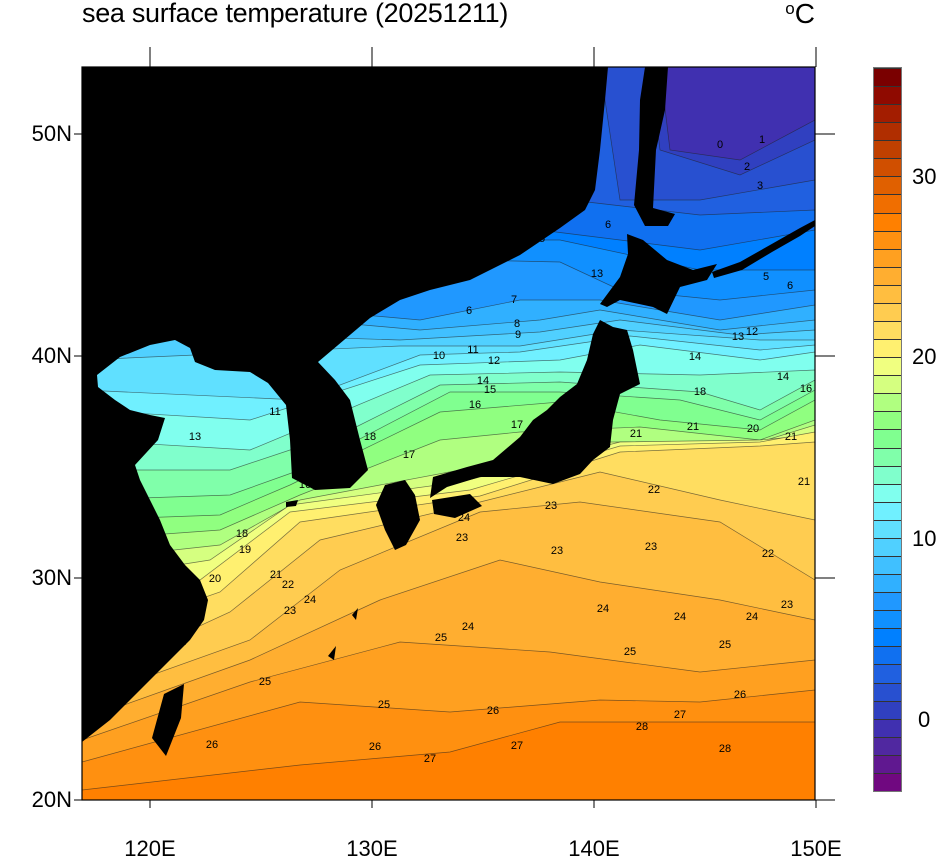 The width and height of the screenshot is (941, 862). Describe the element at coordinates (720, 145) in the screenshot. I see `contour-label: 0` at that location.